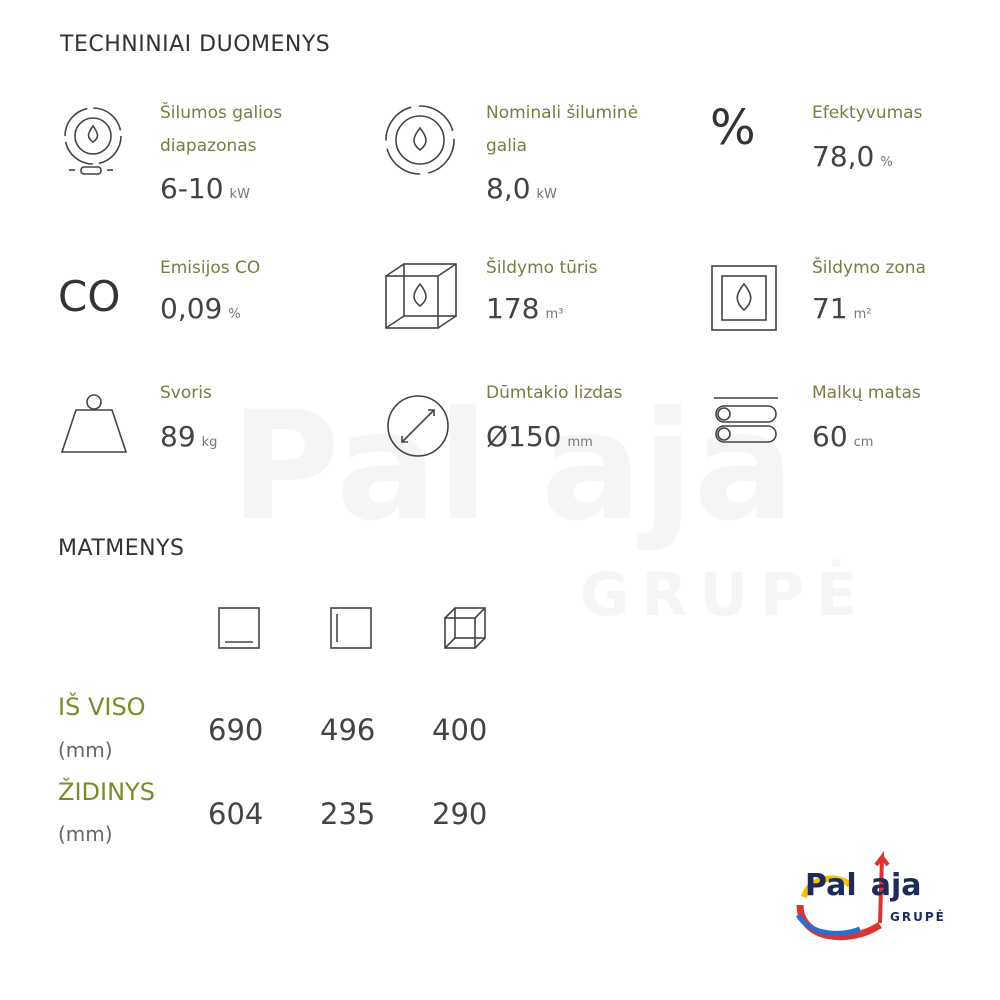 Image resolution: width=1000 pixels, height=1000 pixels. What do you see at coordinates (863, 885) in the screenshot?
I see `logo-text: Pal aja` at bounding box center [863, 885].